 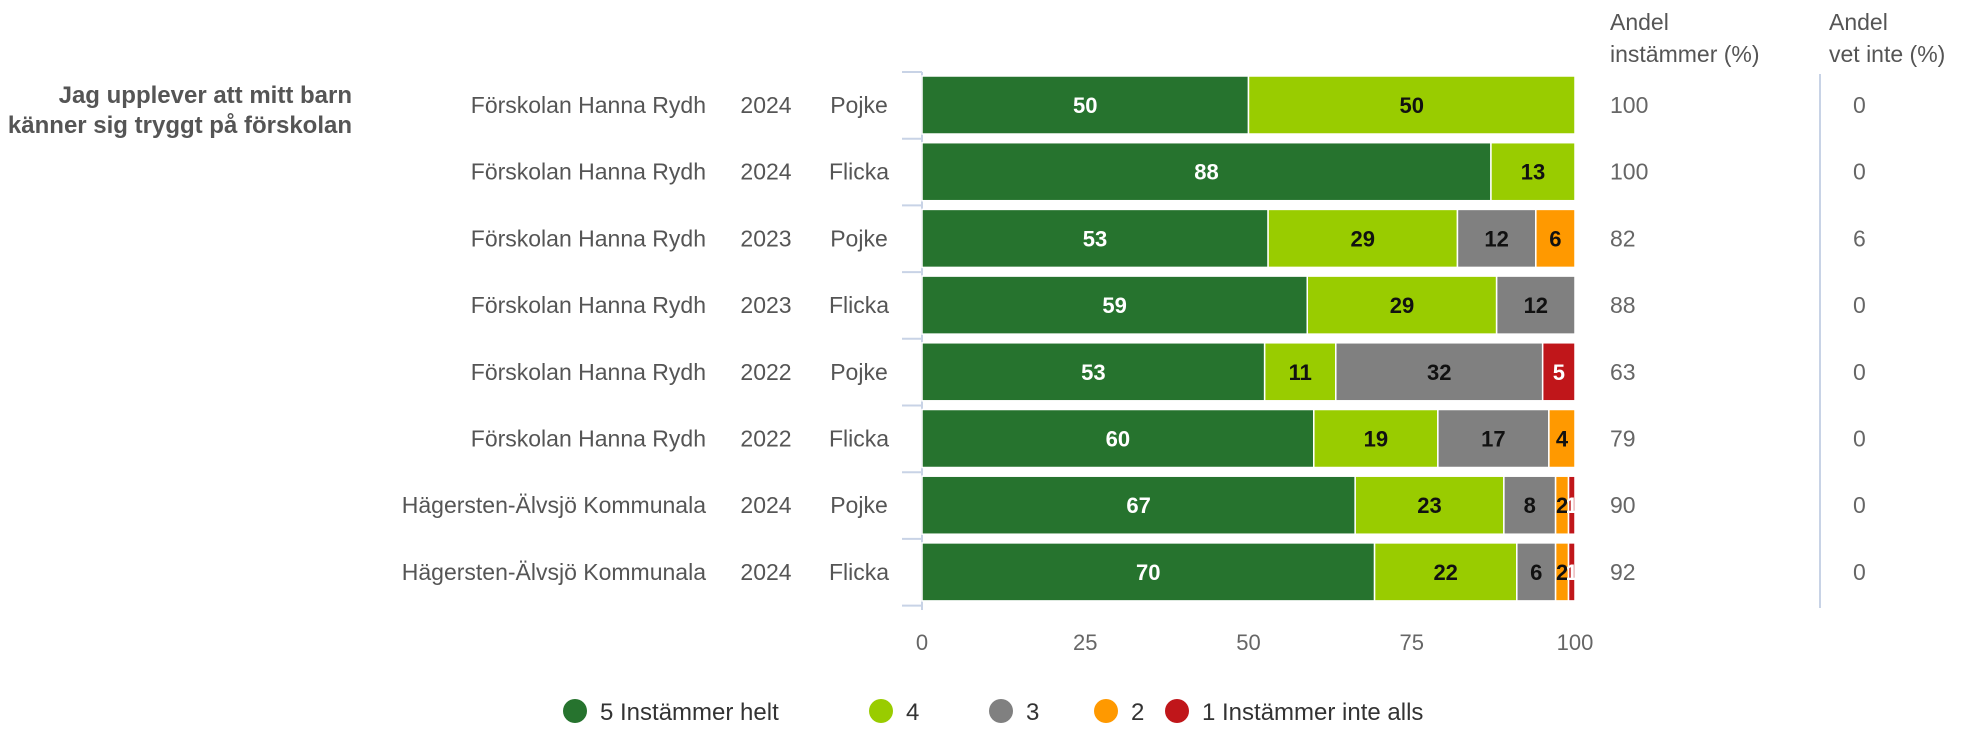 I want to click on legend-item: 4, so click(x=894, y=712).